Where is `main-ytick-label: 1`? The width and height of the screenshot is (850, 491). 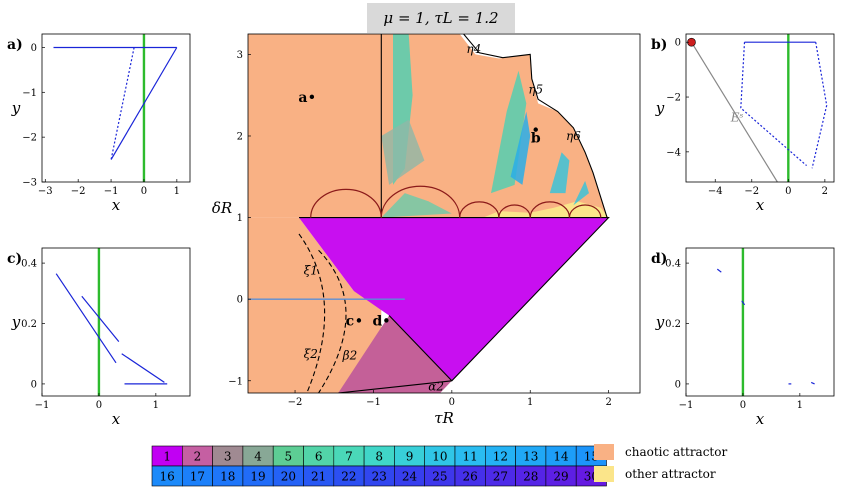
main-ytick-label: 1 is located at coordinates (240, 218).